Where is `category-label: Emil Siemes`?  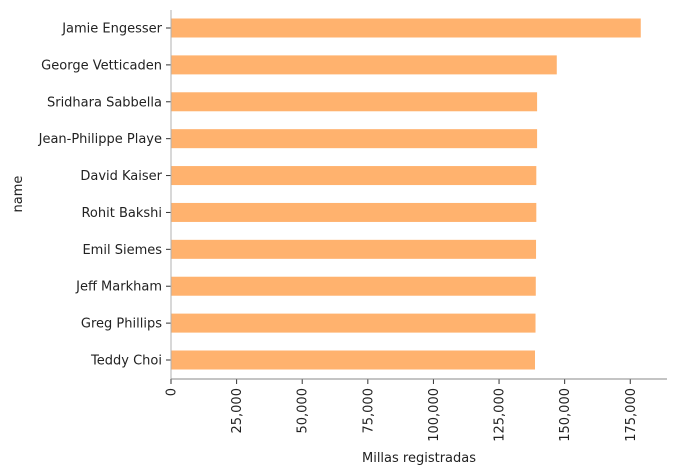
category-label: Emil Siemes is located at coordinates (122, 250).